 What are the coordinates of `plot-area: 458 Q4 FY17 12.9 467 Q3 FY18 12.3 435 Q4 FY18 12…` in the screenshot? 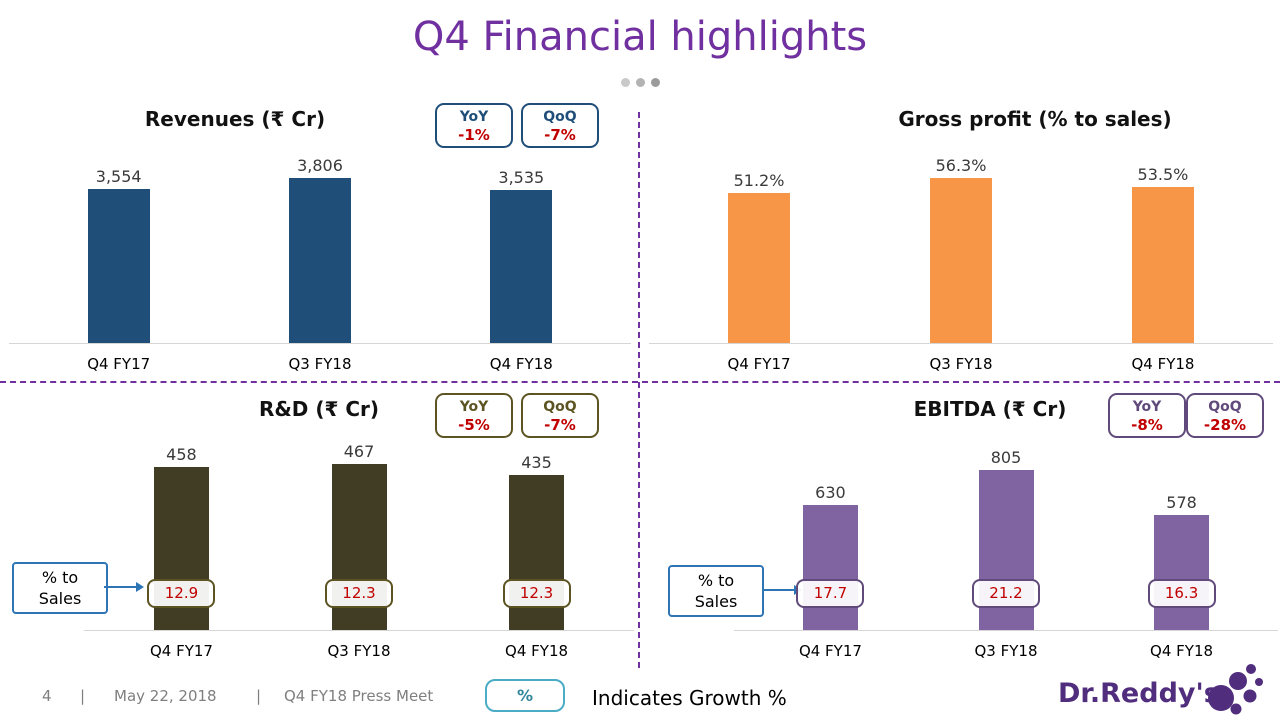 It's located at (359, 551).